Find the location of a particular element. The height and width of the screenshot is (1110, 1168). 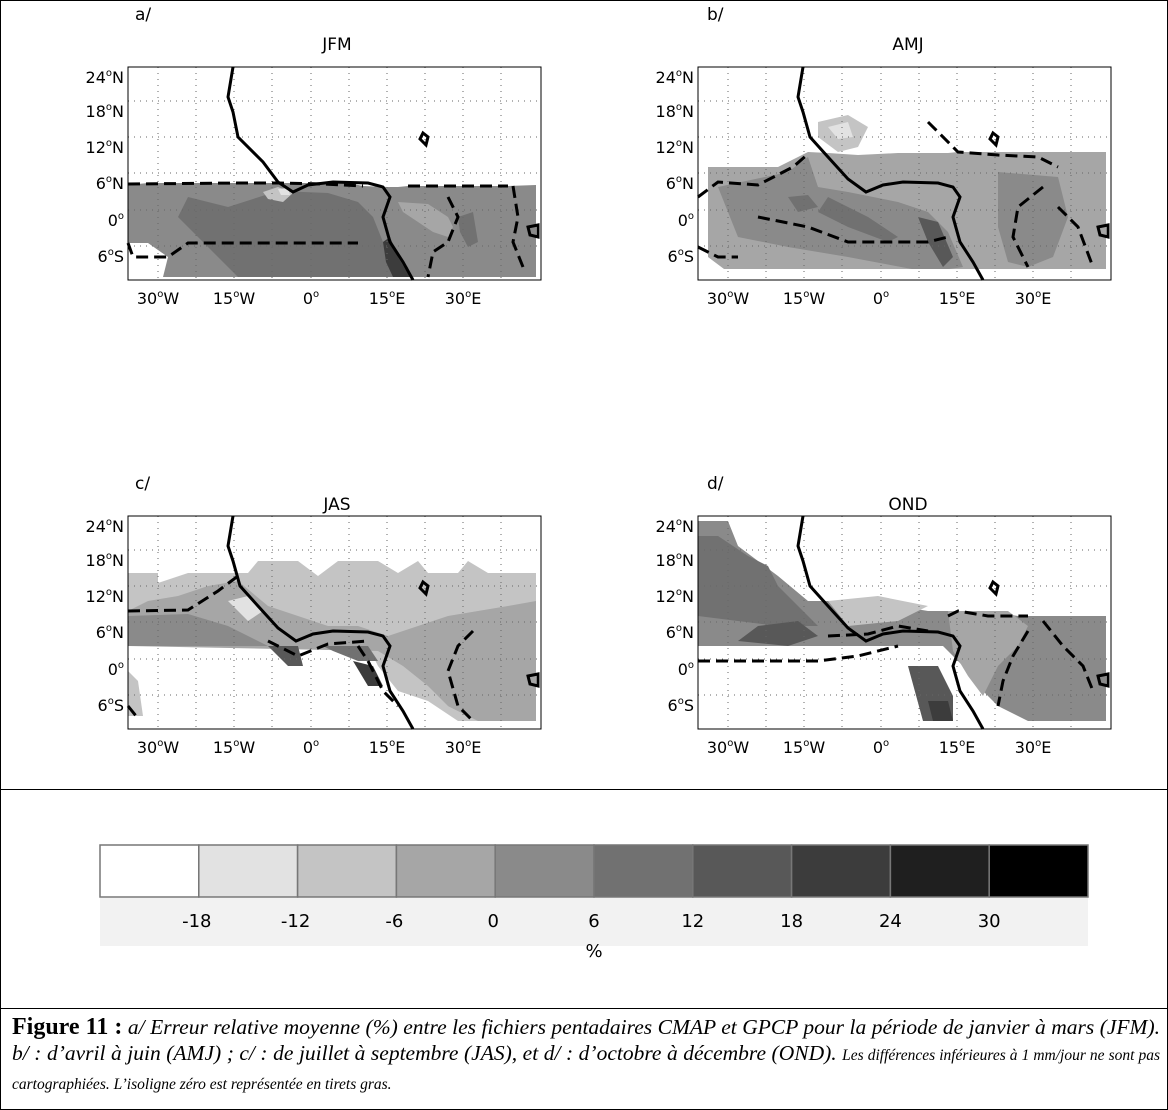

colorbar-tick-label: -12 is located at coordinates (295, 921).